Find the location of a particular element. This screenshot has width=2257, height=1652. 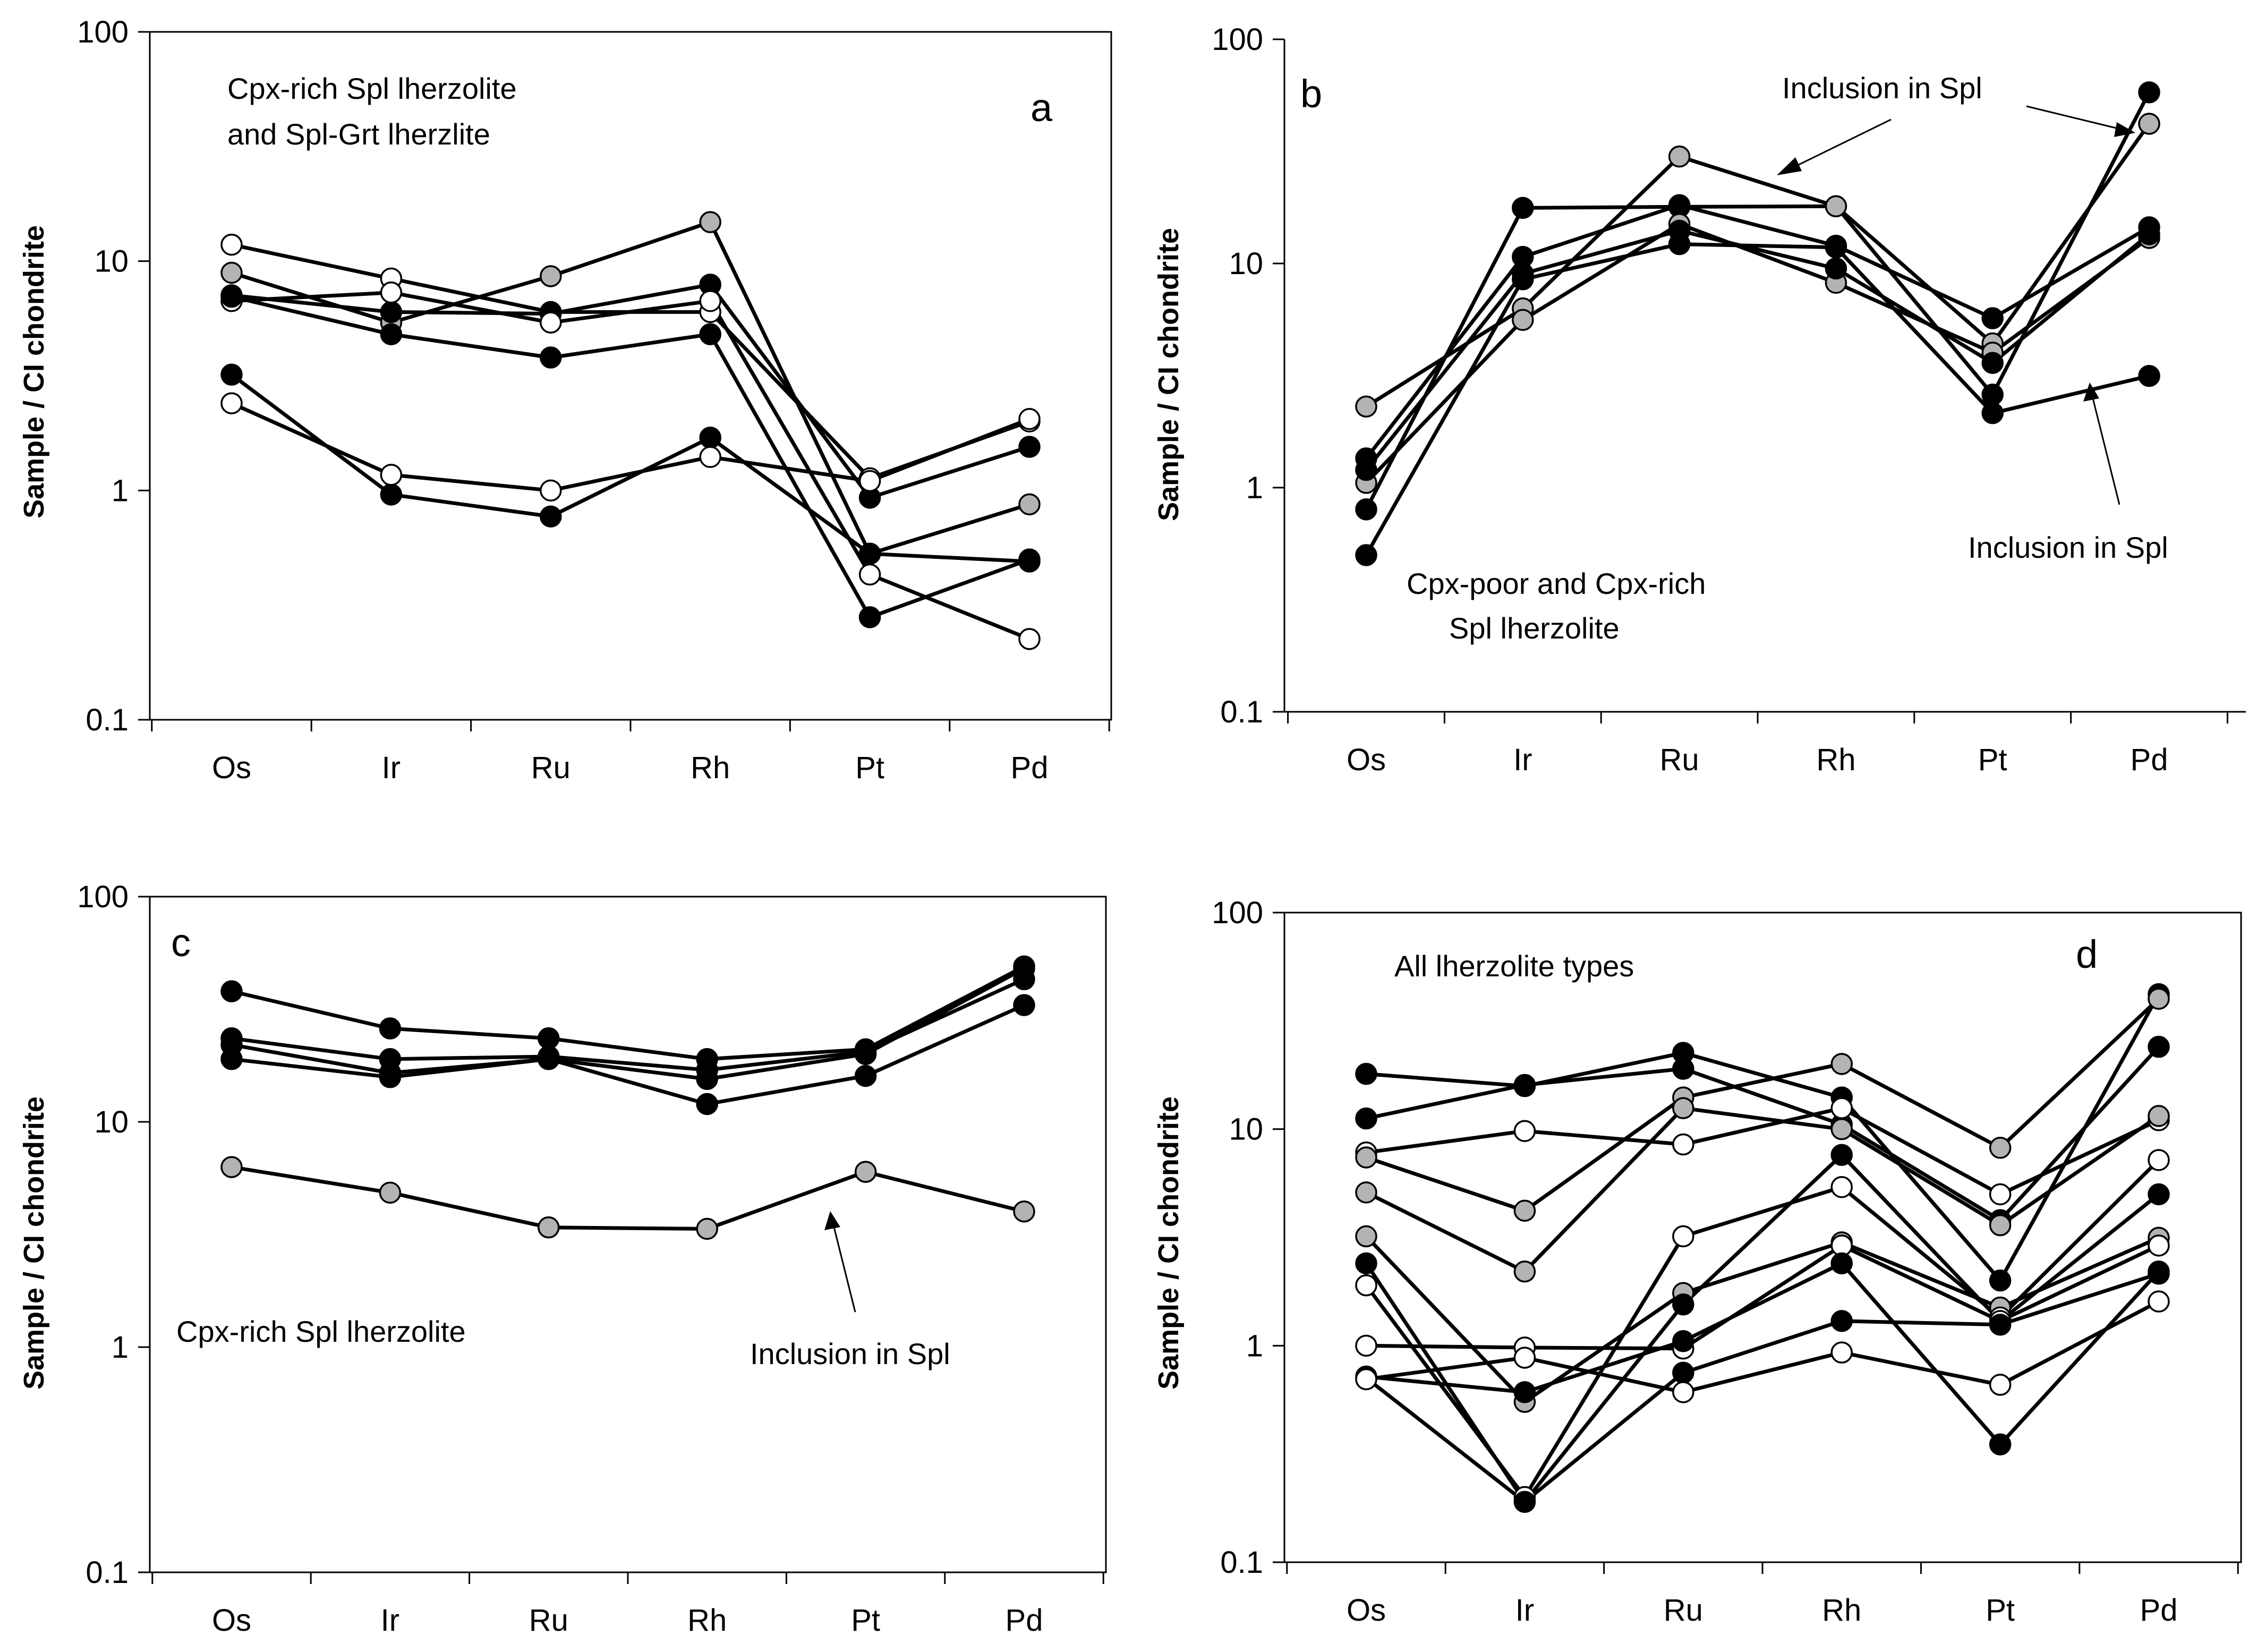

panel-d-series-10-line is located at coordinates (1763, 1353).